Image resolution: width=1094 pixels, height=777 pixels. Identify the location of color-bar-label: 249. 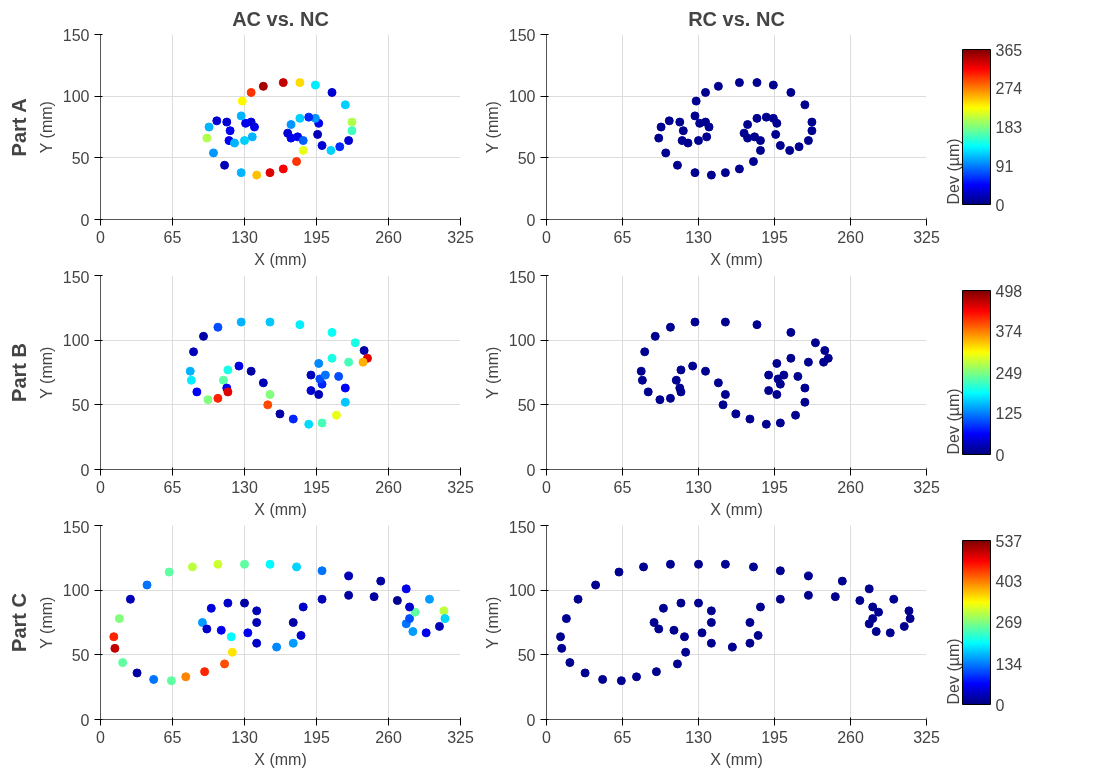
(1009, 373).